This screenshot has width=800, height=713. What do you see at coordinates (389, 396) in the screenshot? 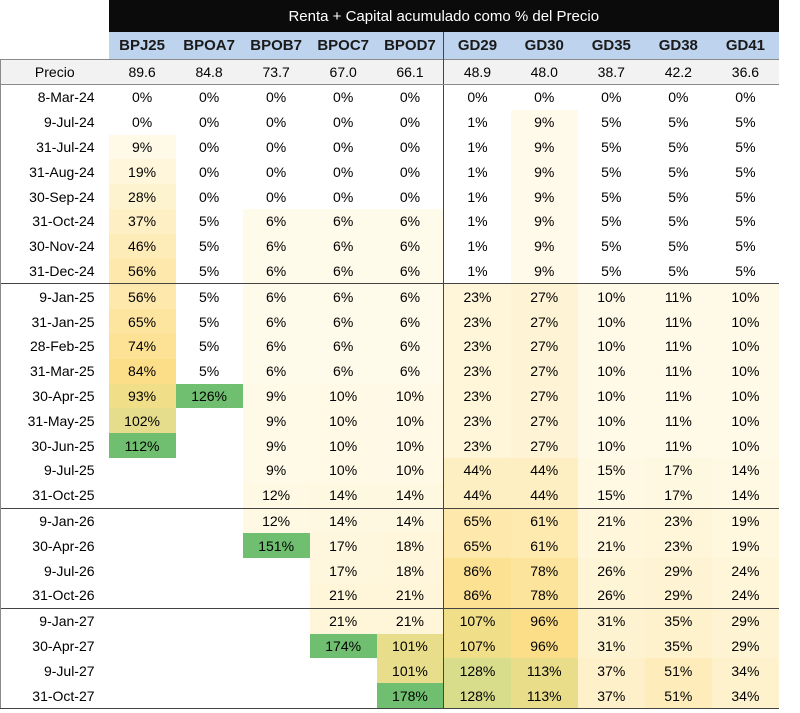
I see `table-row: 30-Apr-25 93% 126% 9% 10% 10% 23% 27% 10% 11% 10%` at bounding box center [389, 396].